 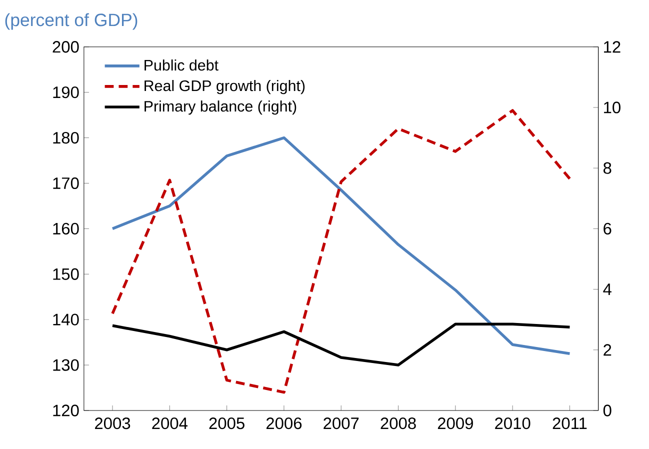 I want to click on y-tick-label: 140, so click(x=66, y=320).